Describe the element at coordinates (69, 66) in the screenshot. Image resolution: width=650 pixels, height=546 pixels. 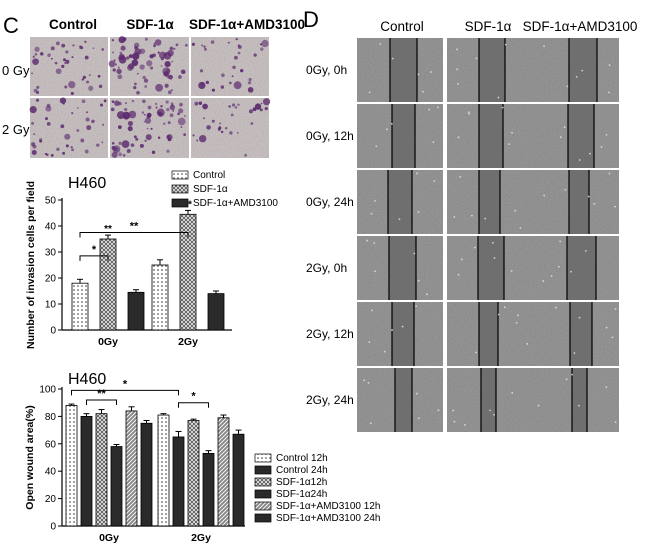
I see `micrograph-cell` at that location.